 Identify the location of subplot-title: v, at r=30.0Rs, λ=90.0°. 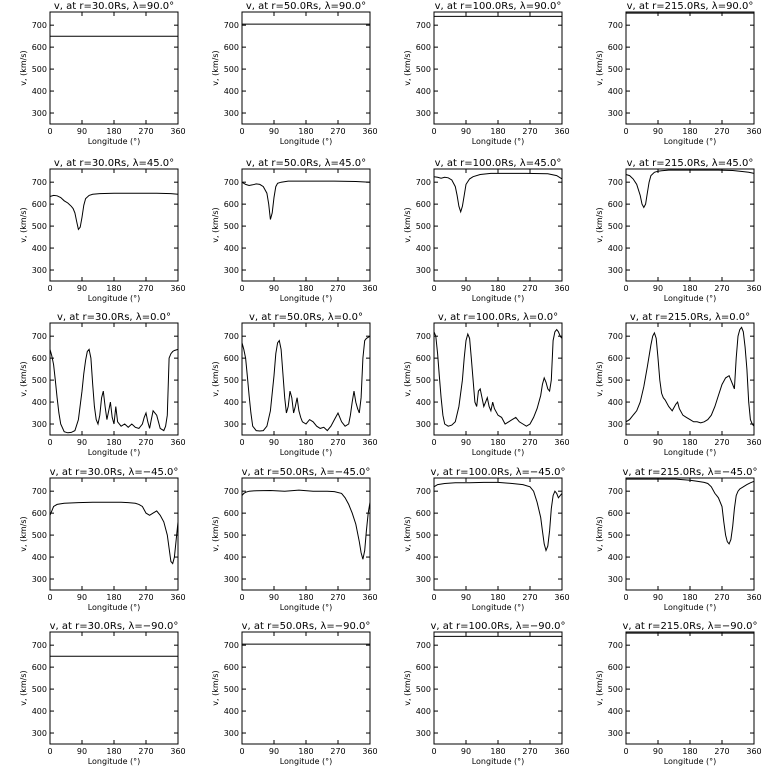
(114, 6).